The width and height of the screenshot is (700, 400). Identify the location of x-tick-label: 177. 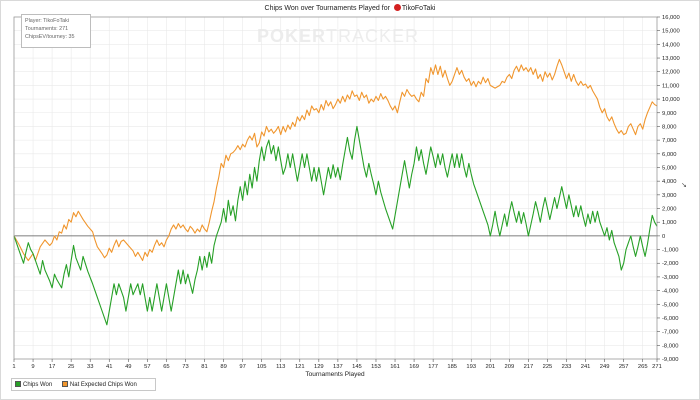
(433, 367).